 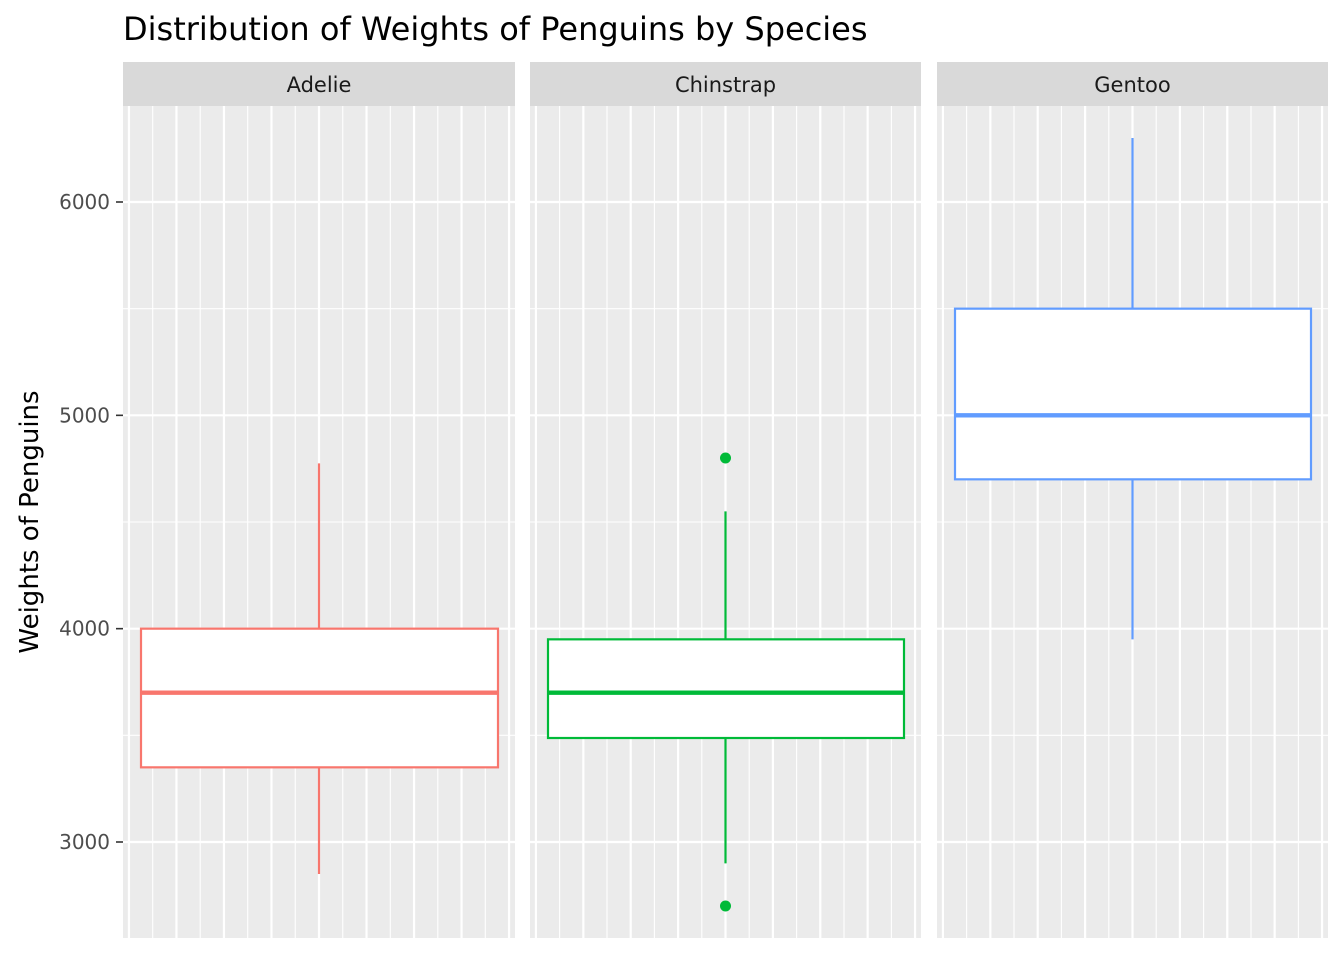 I want to click on y-tick-label: 5000, so click(x=84, y=415).